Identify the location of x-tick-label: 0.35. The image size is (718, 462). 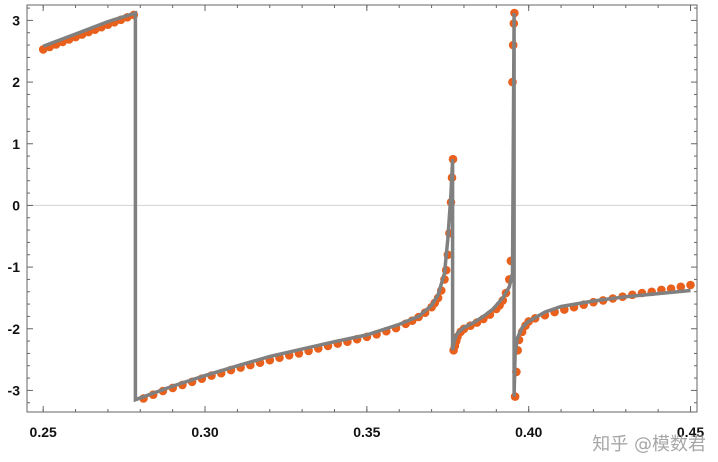
(366, 432).